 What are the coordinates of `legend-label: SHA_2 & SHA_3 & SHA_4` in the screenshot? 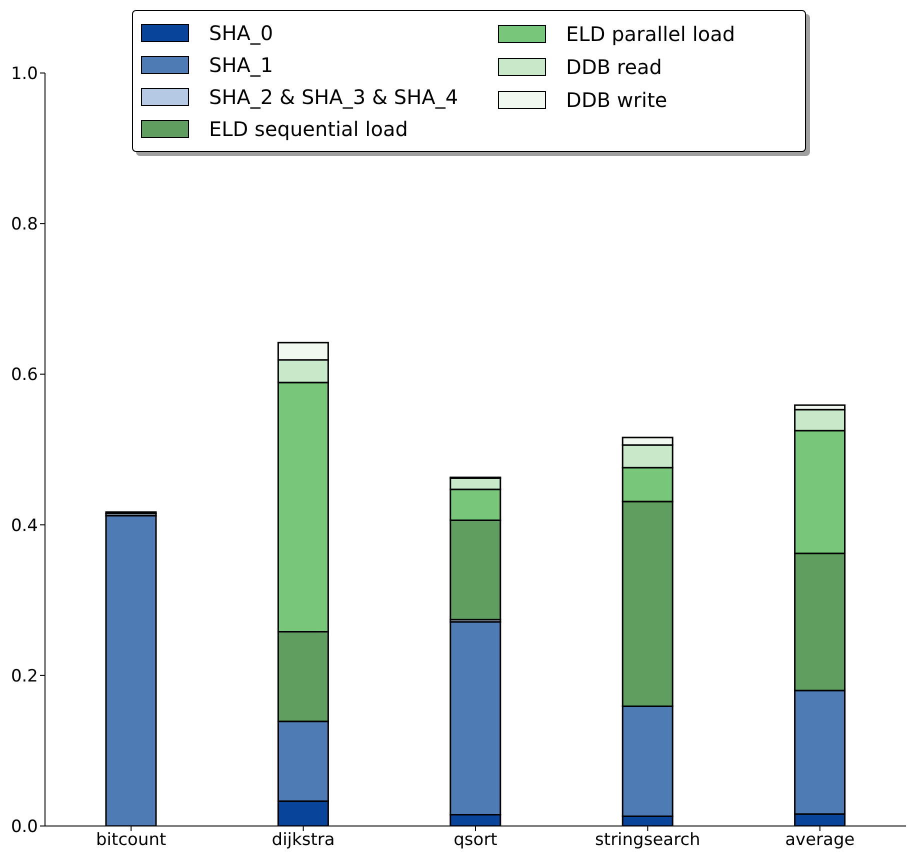 It's located at (333, 97).